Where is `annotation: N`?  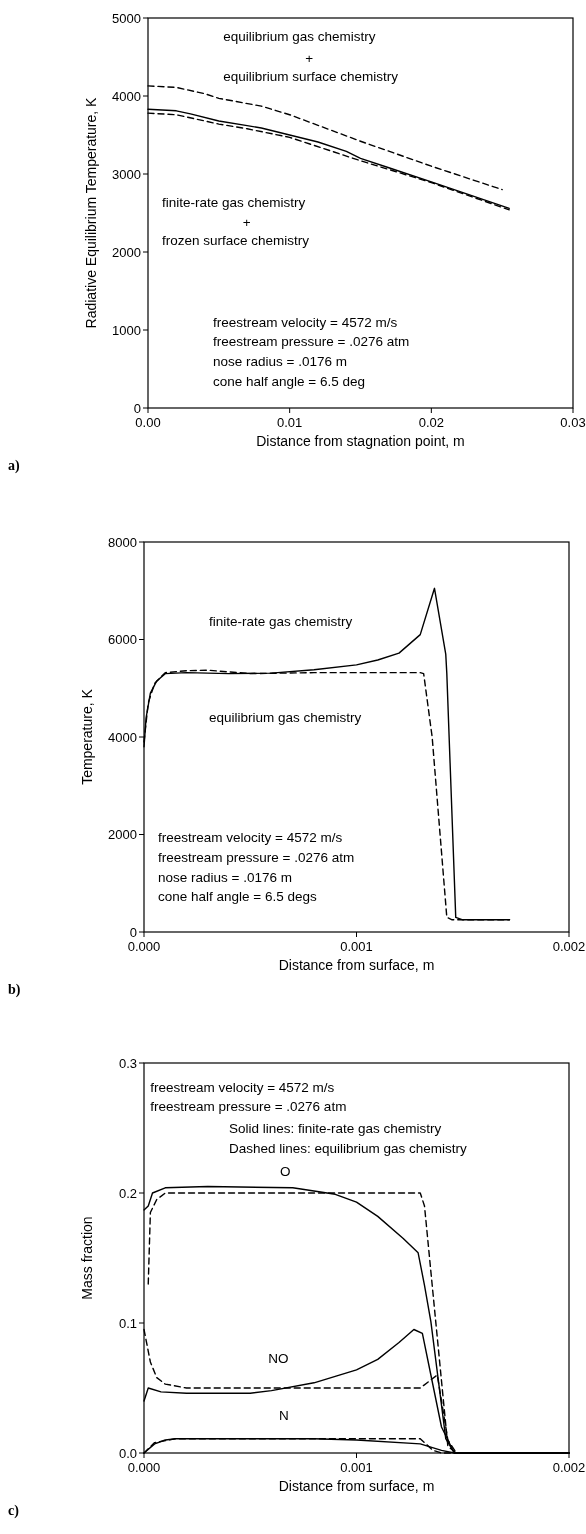
annotation: N is located at coordinates (283, 1415).